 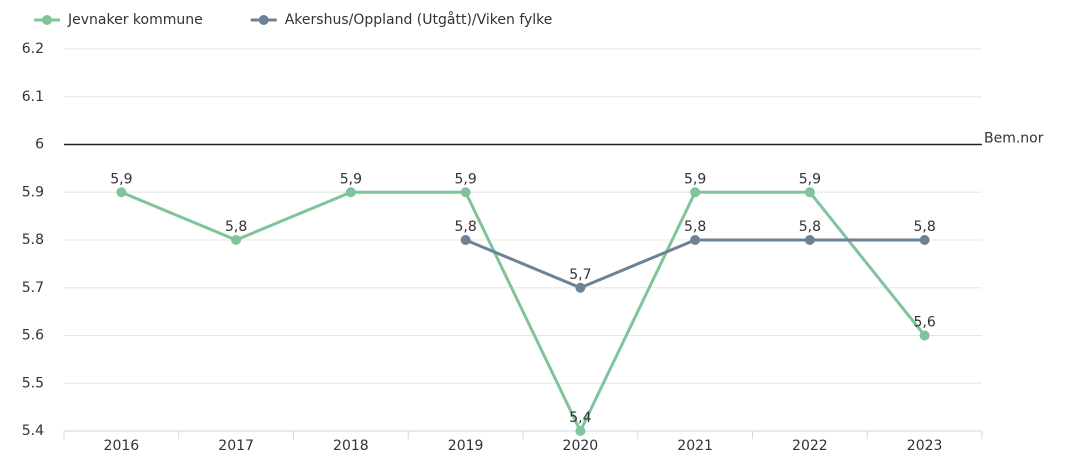 What do you see at coordinates (39, 145) in the screenshot?
I see `y-tick-label: 6` at bounding box center [39, 145].